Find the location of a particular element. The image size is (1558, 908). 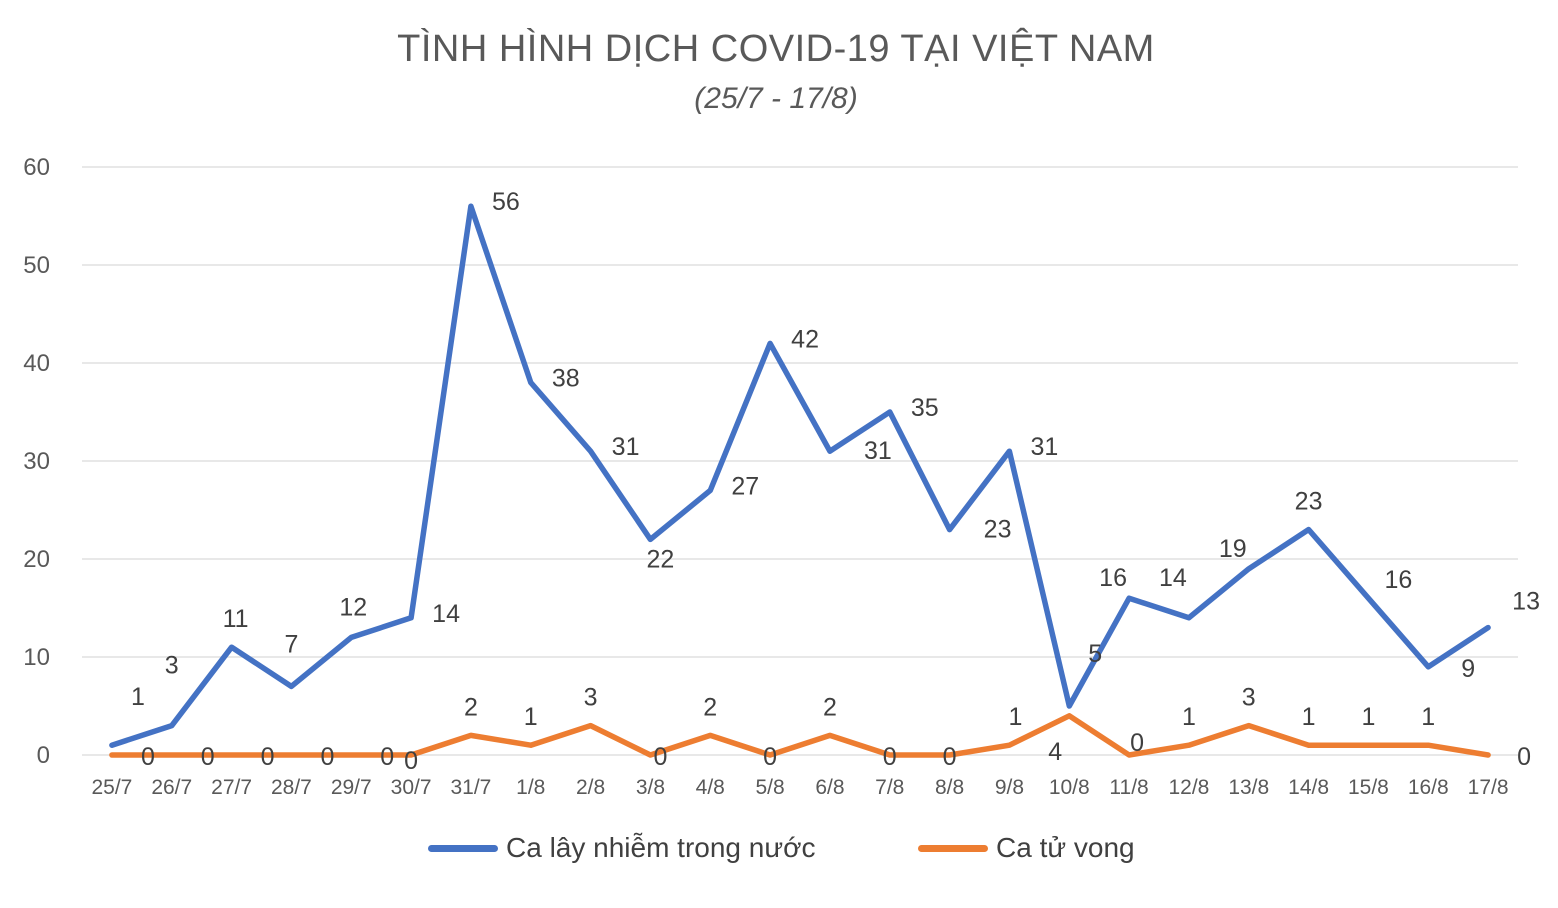

data-label-cases: 11 is located at coordinates (236, 619).